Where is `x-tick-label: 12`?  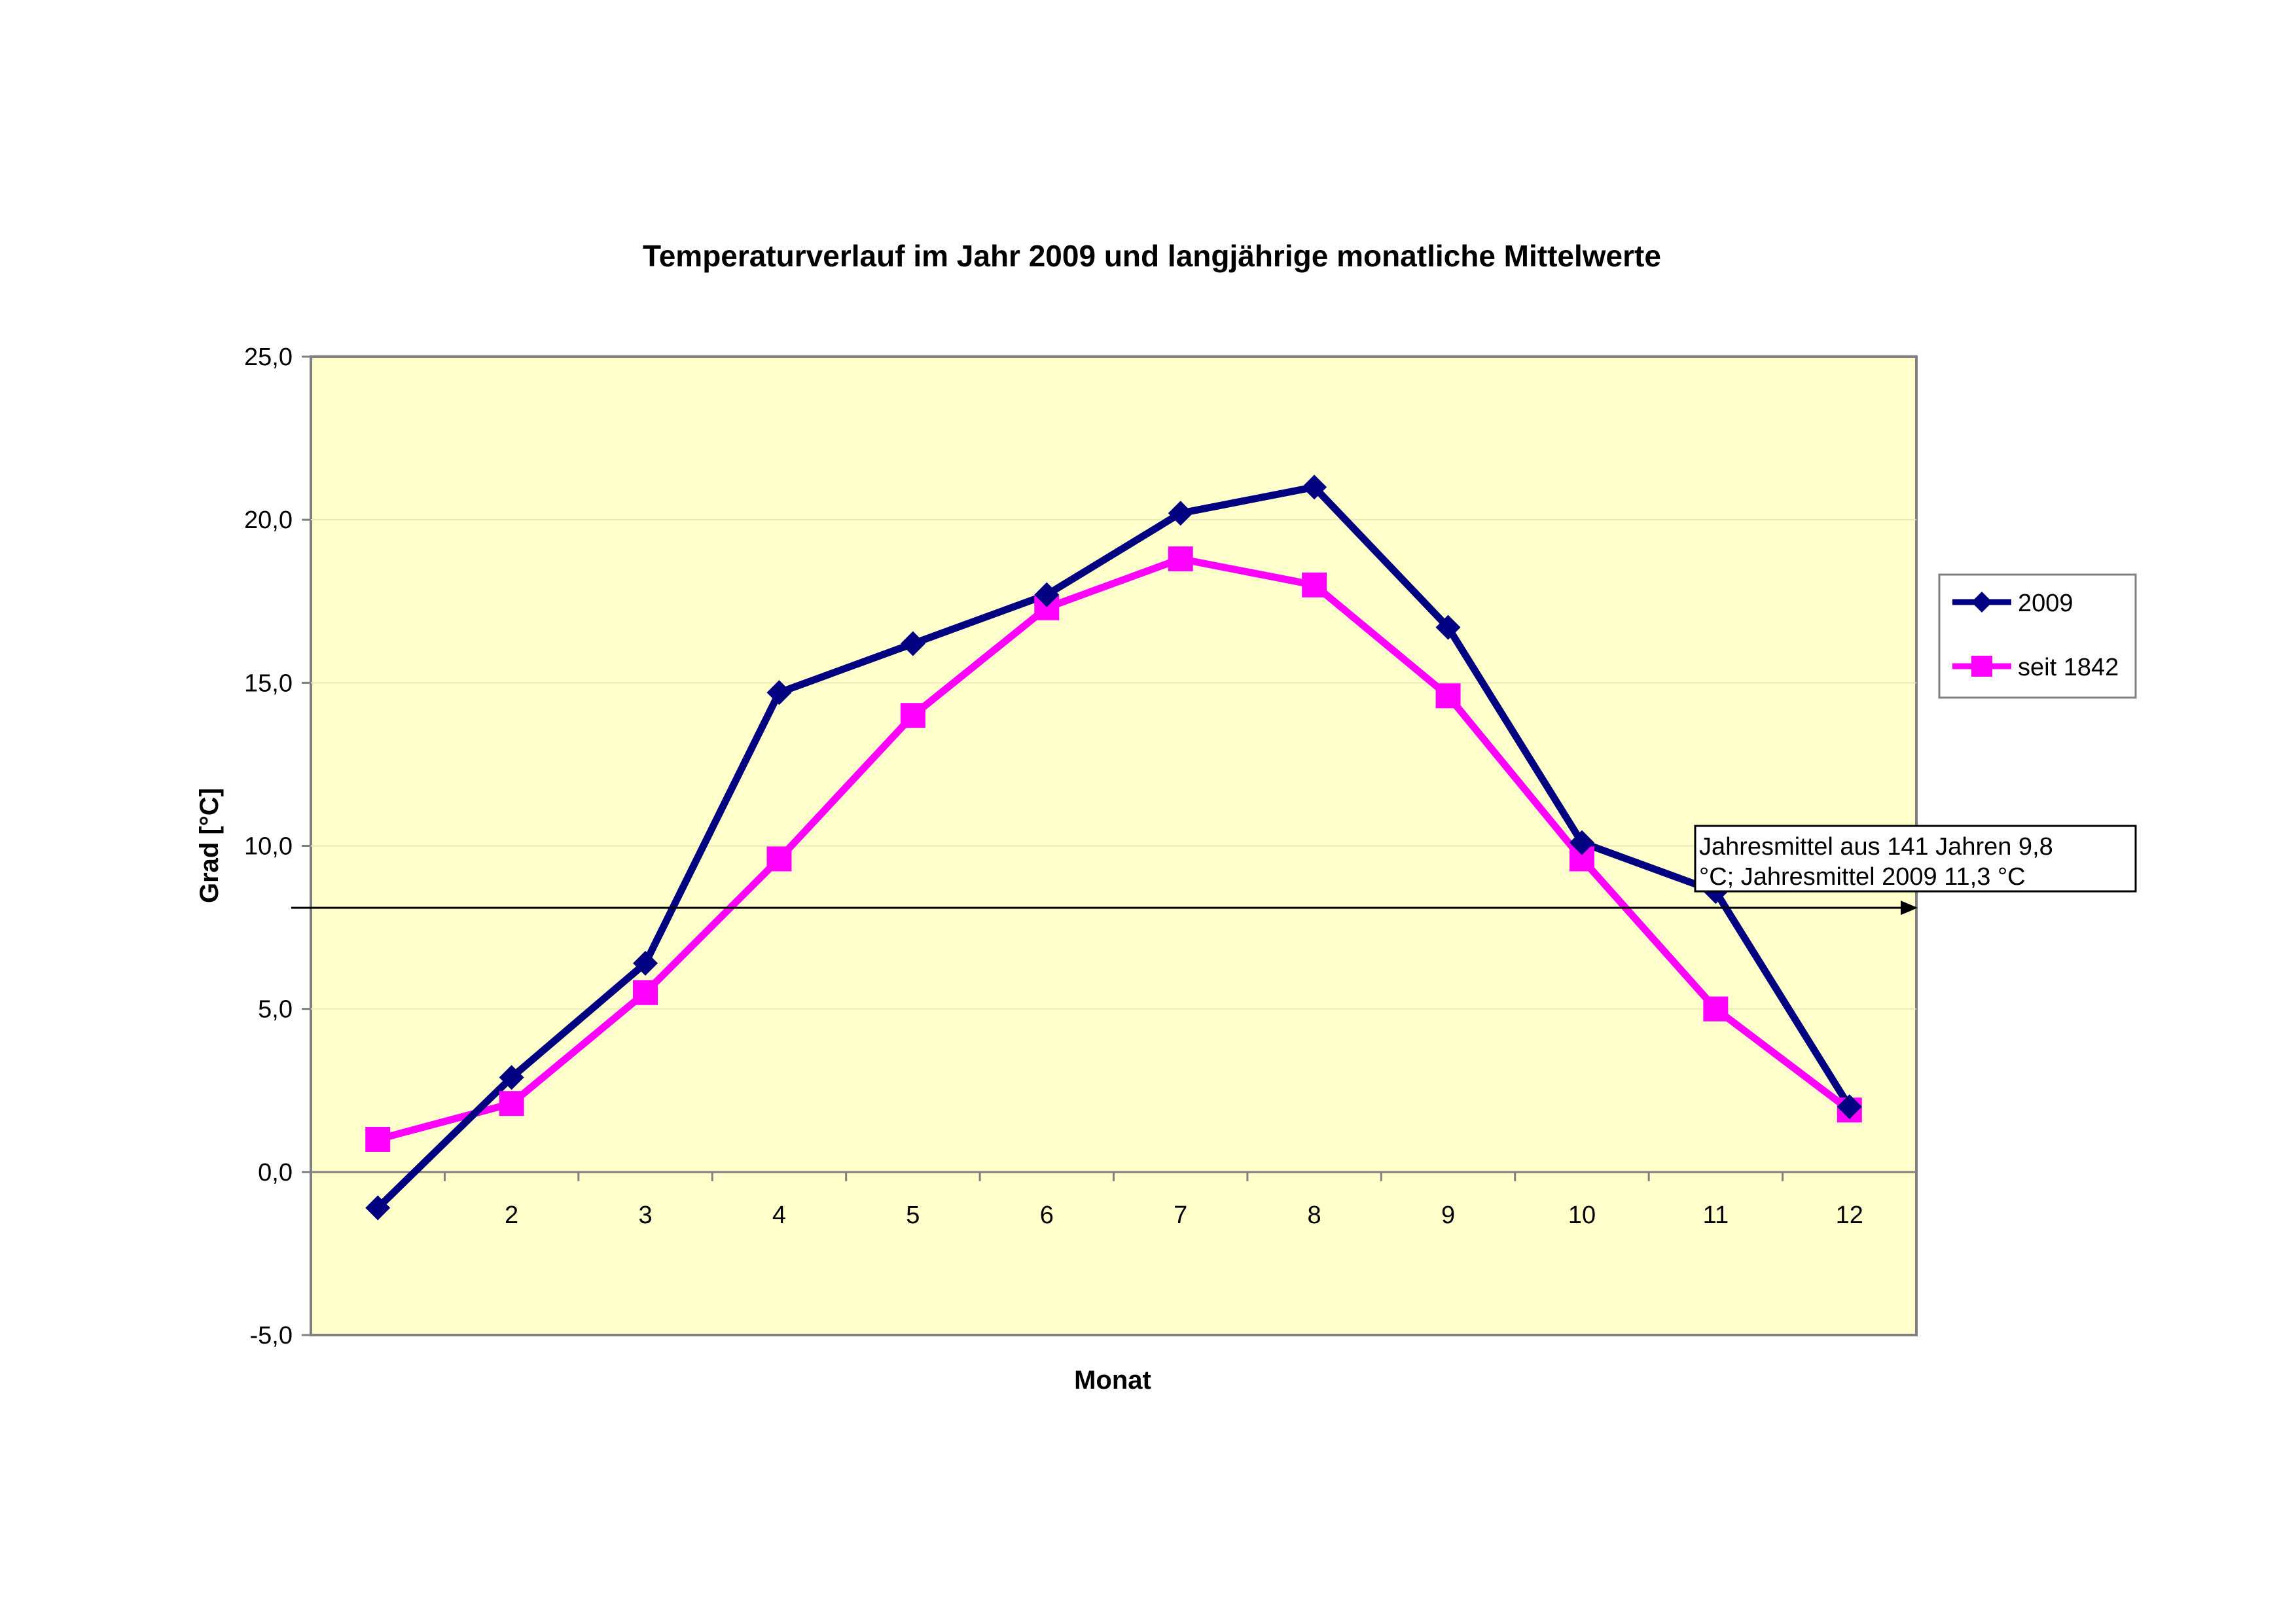
x-tick-label: 12 is located at coordinates (1849, 1215).